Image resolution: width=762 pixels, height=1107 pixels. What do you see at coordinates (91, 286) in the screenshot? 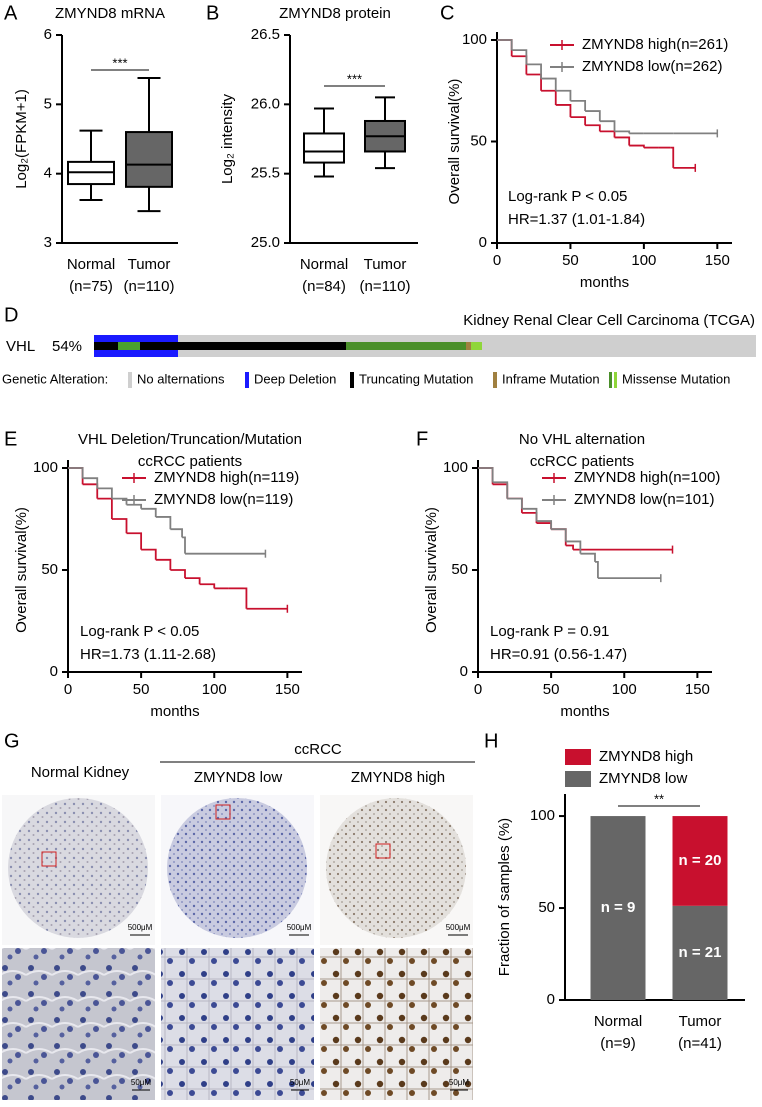
I see `x-tick-note: (n=75)` at bounding box center [91, 286].